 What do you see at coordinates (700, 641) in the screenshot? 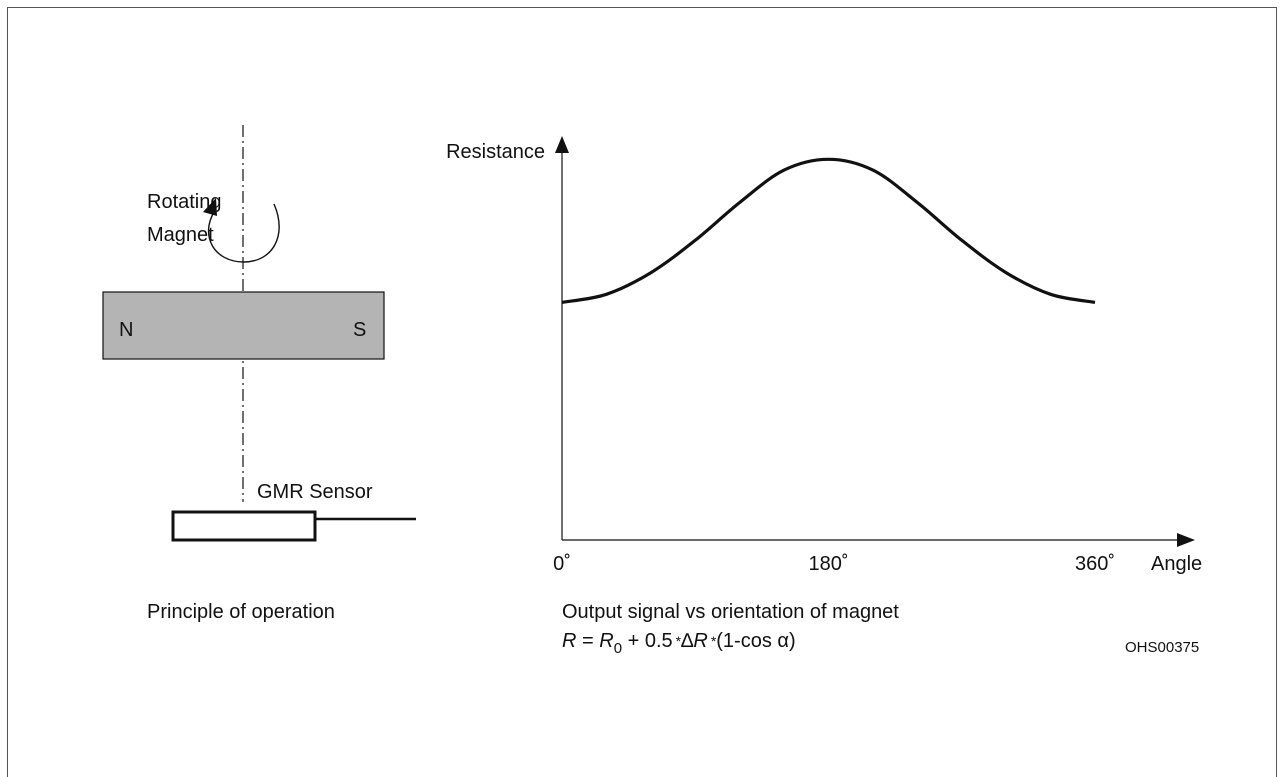
I see `formula-dr: R` at bounding box center [700, 641].